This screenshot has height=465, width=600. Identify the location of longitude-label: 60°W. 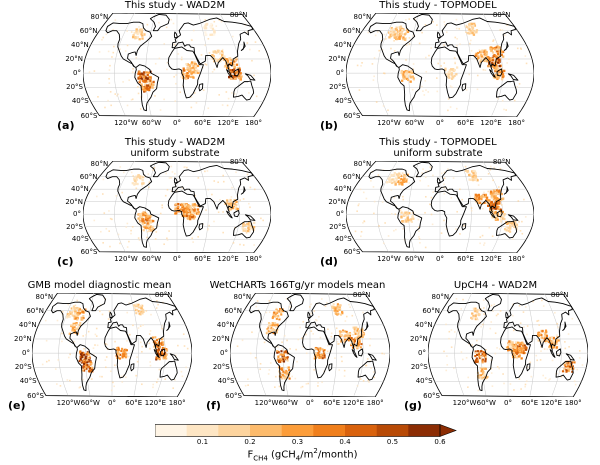
(288, 403).